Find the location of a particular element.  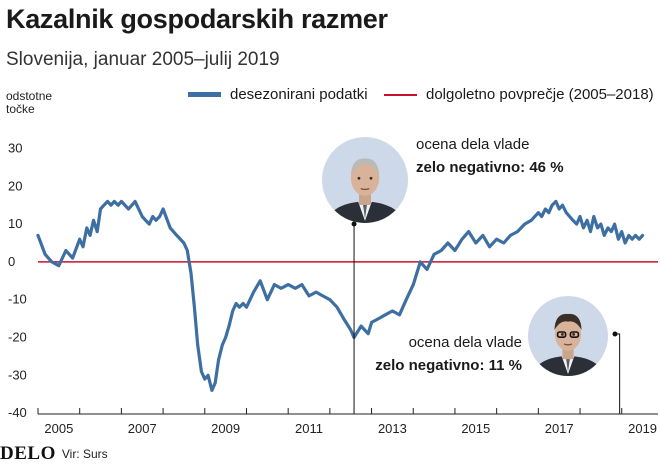

x-tick-label: 2013 is located at coordinates (392, 428).